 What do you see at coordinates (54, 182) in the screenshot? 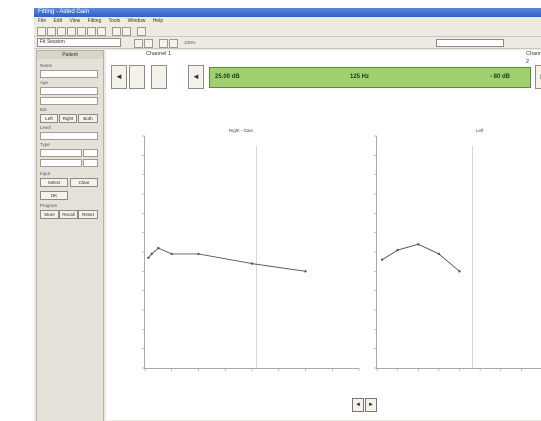
I see `select-button: Select` at bounding box center [54, 182].